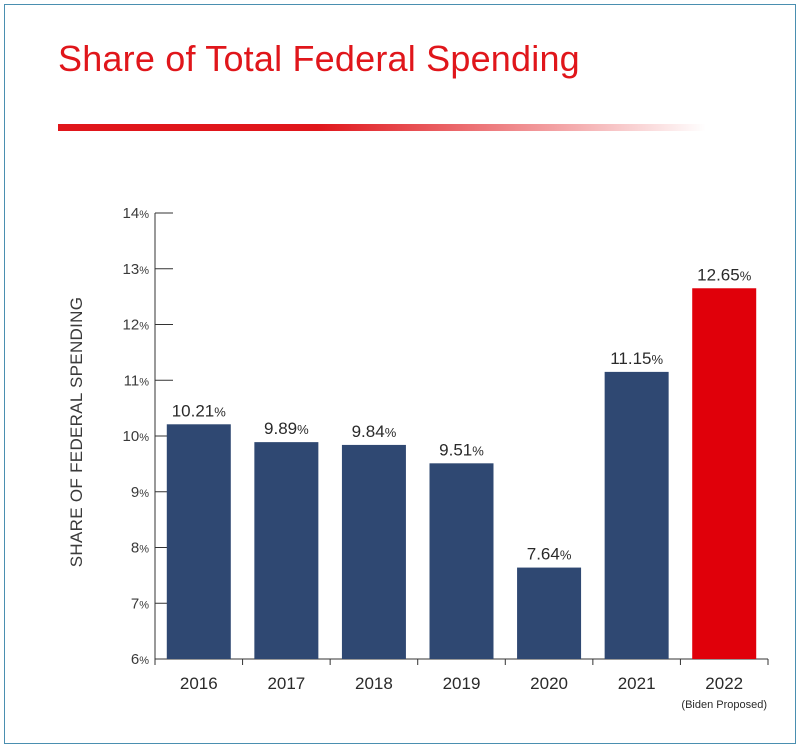  I want to click on x-tick-label: 2016, so click(199, 683).